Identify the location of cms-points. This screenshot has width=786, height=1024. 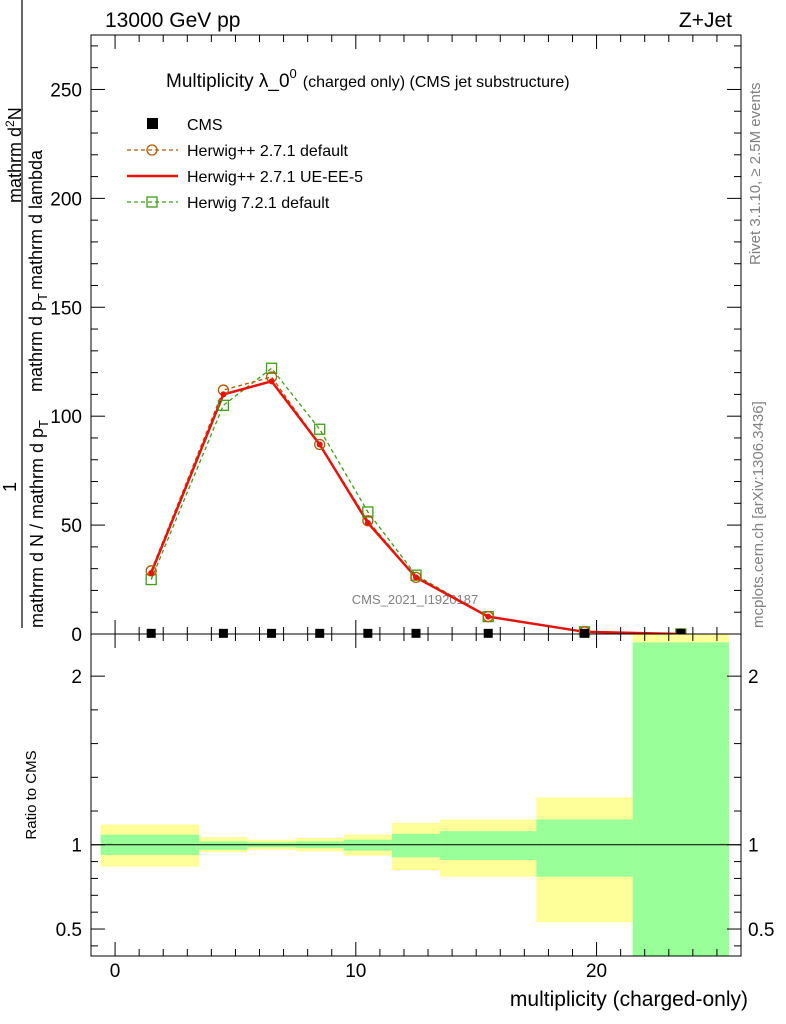
(416, 633).